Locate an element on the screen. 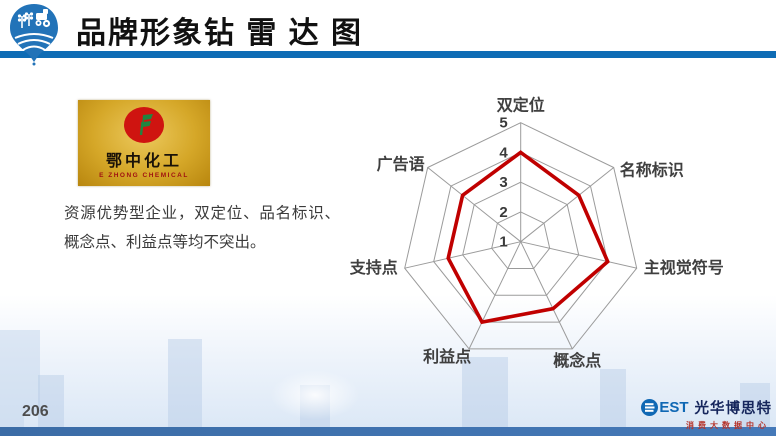  page-number: 206 is located at coordinates (35, 411).